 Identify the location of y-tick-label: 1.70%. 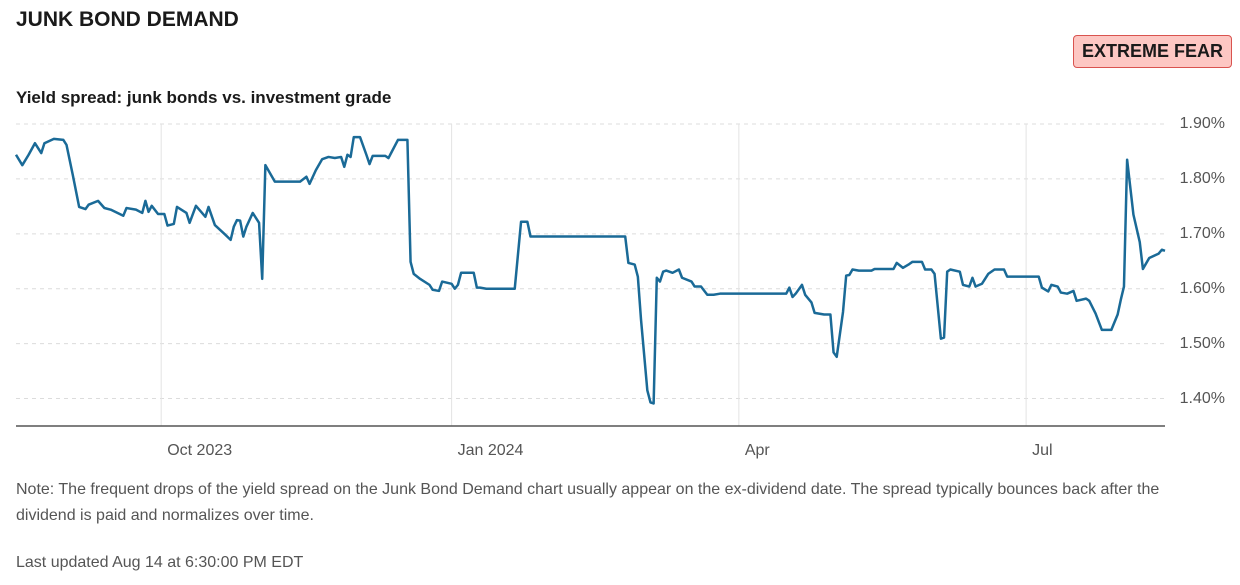
(1202, 233).